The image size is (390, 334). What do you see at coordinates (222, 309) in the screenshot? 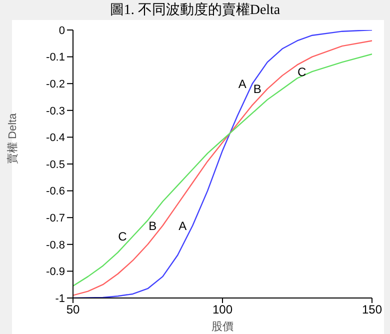
I see `x-tick-label: 100` at bounding box center [222, 309].